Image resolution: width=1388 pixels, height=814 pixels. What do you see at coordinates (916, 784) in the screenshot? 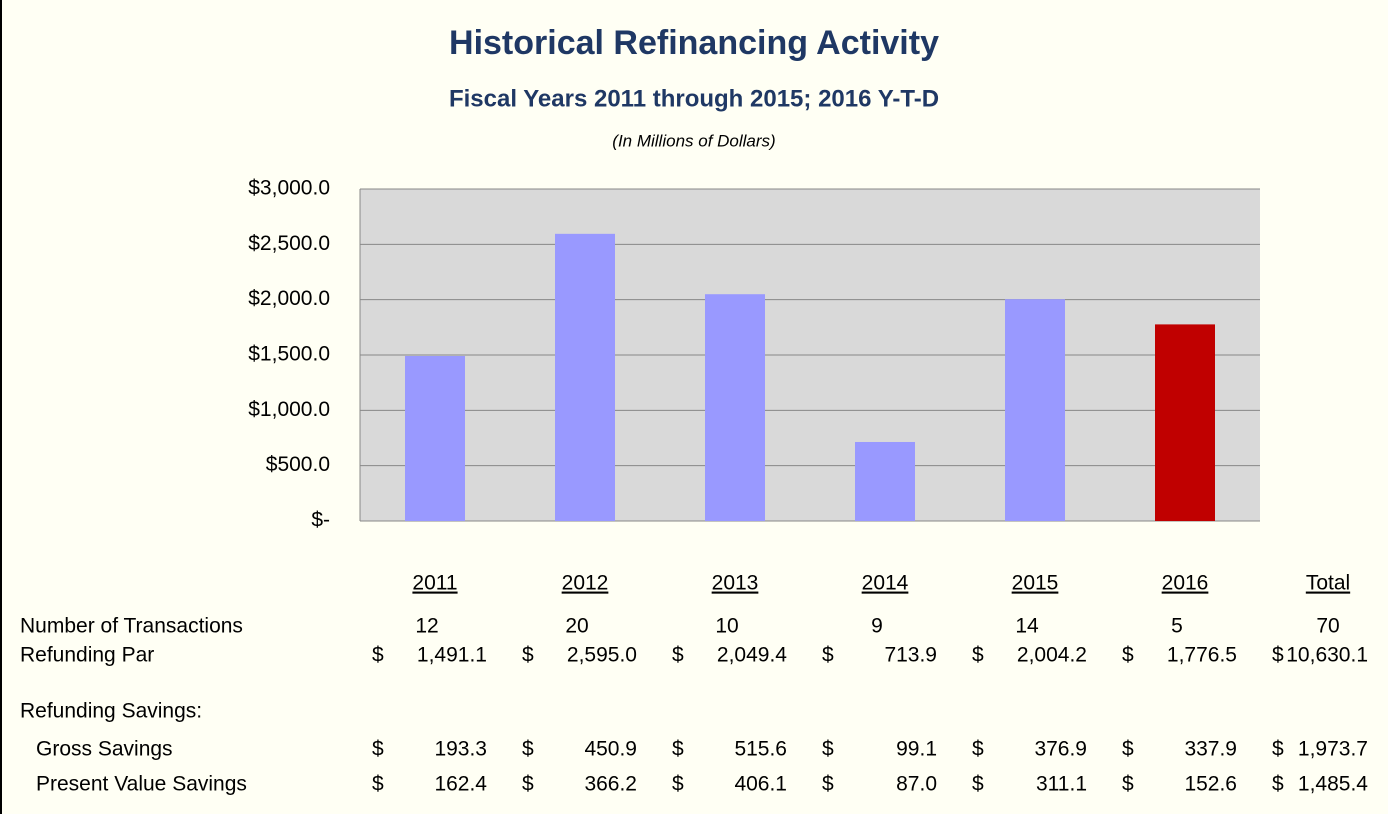
I see `savings-cell: 87.0` at bounding box center [916, 784].